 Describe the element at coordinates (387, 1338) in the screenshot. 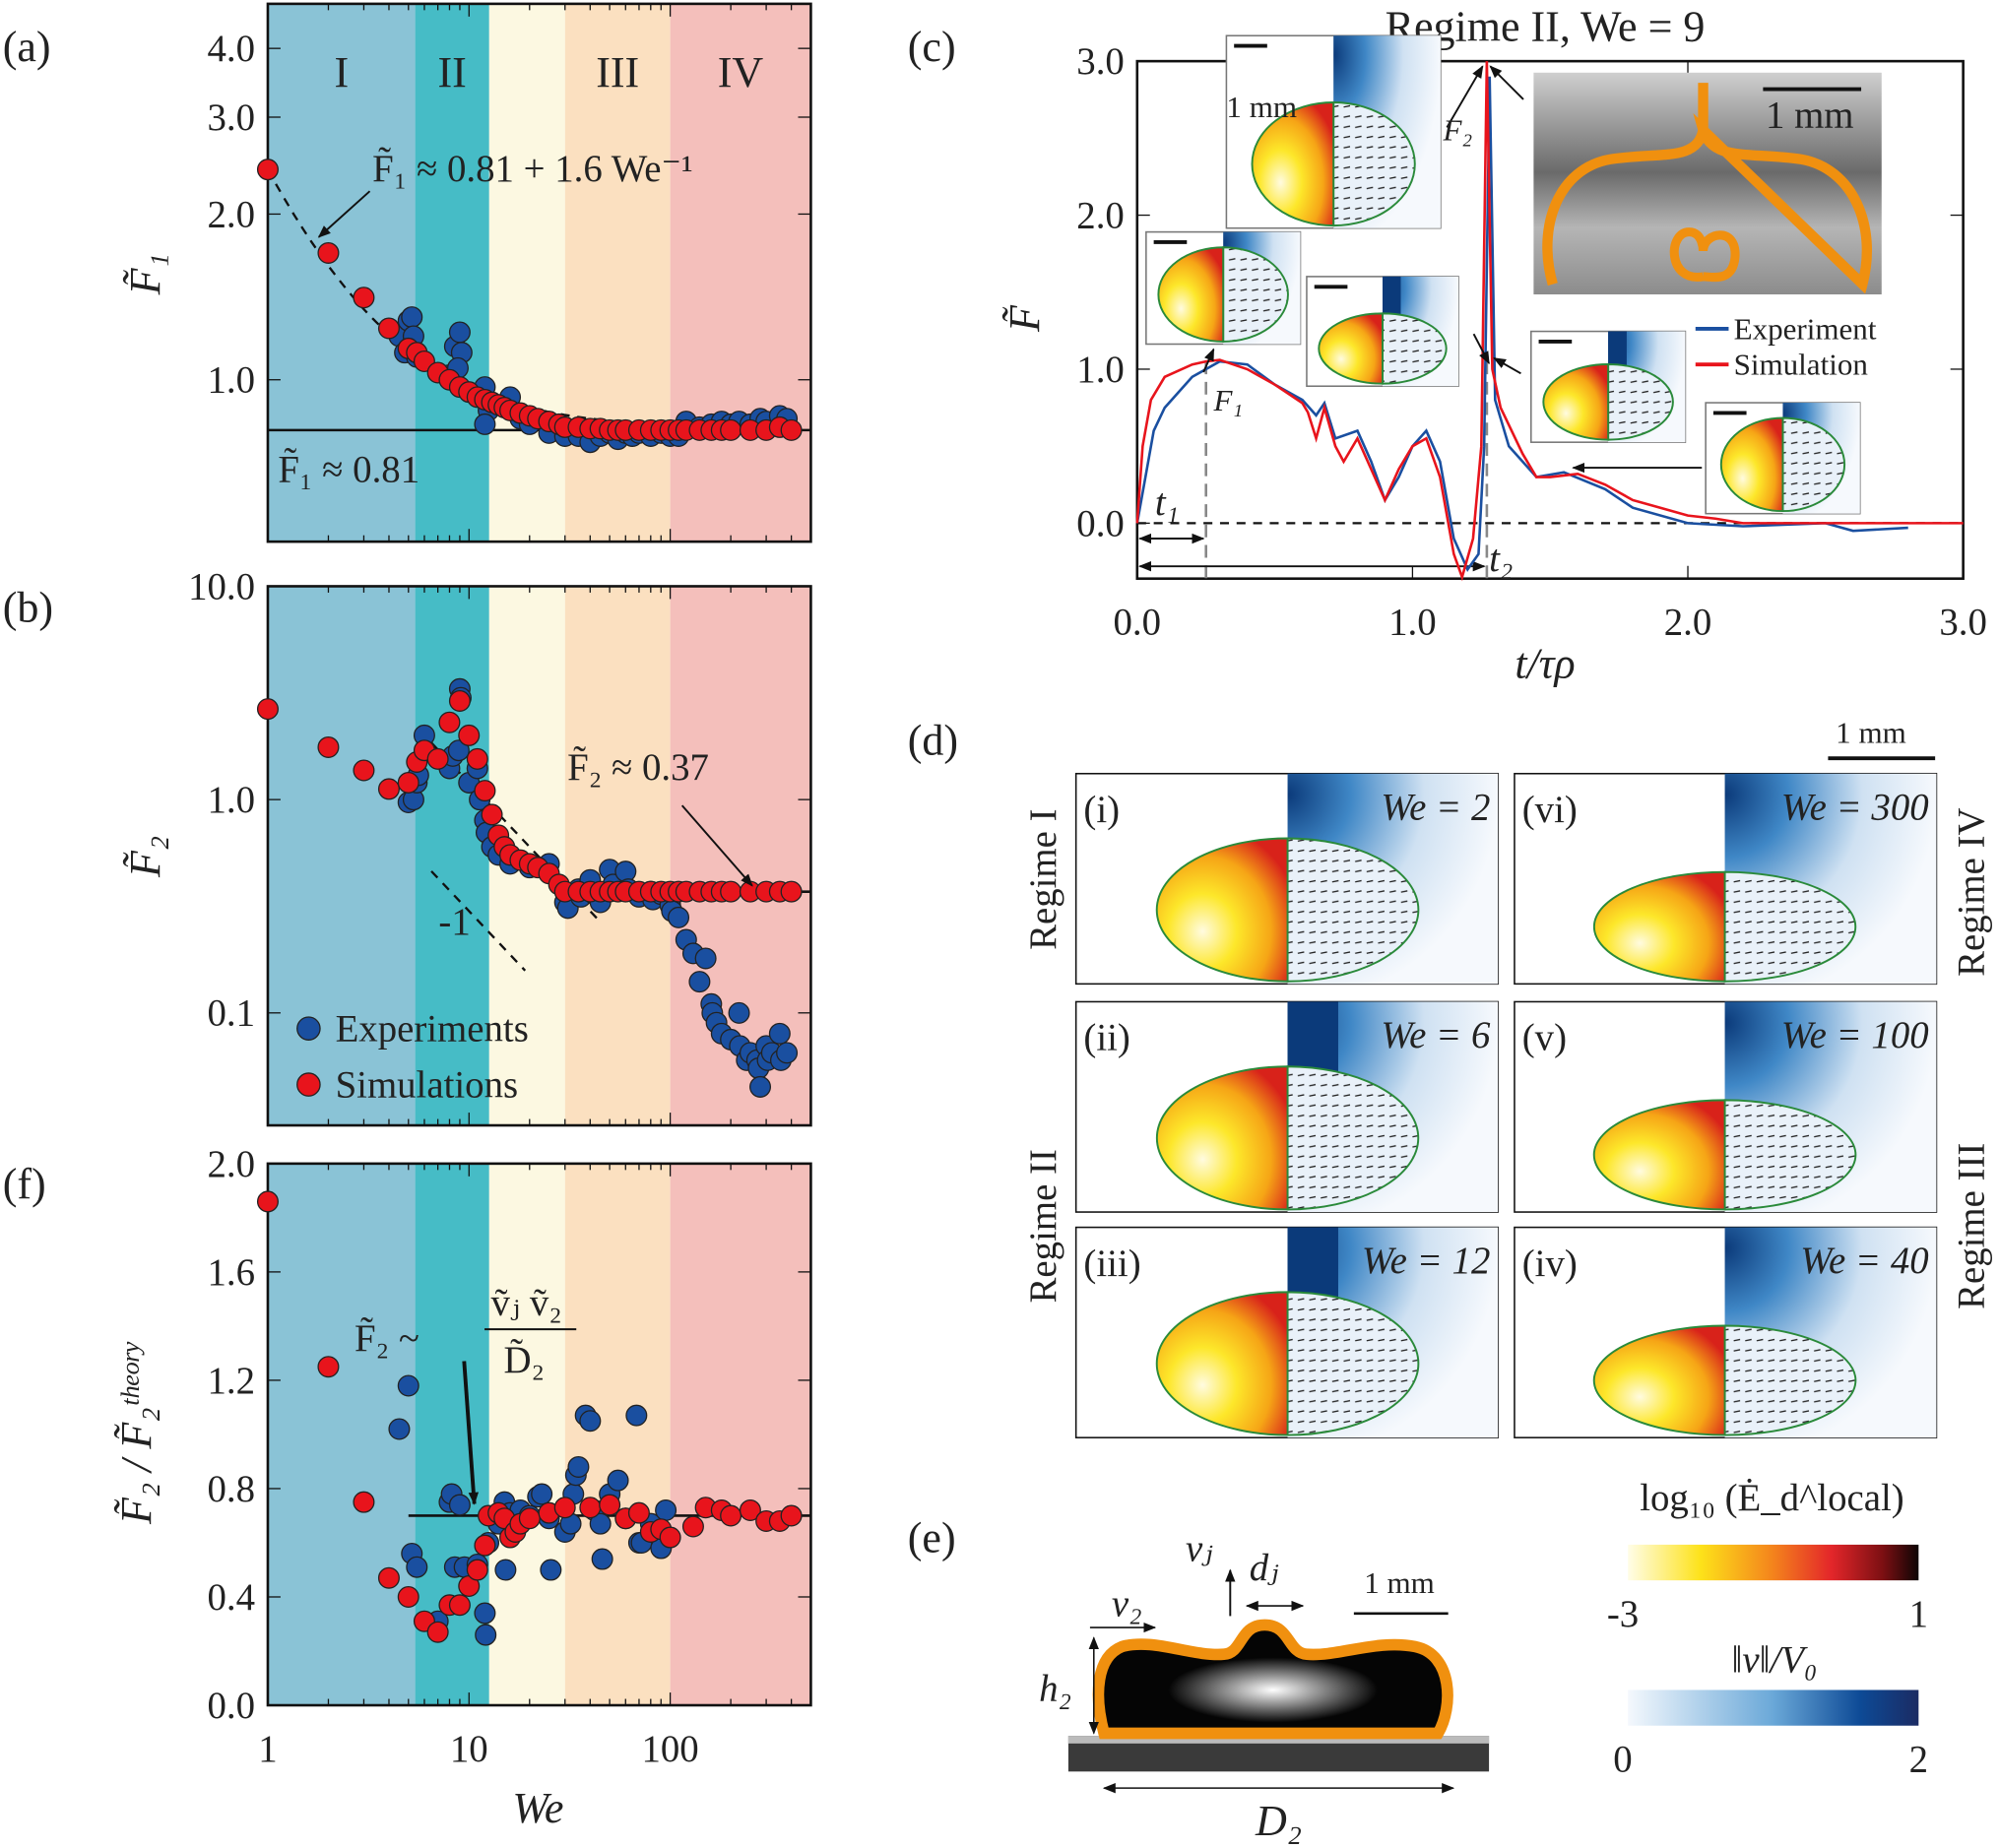

I see `scaling-lhs: F̃₂ ~` at that location.